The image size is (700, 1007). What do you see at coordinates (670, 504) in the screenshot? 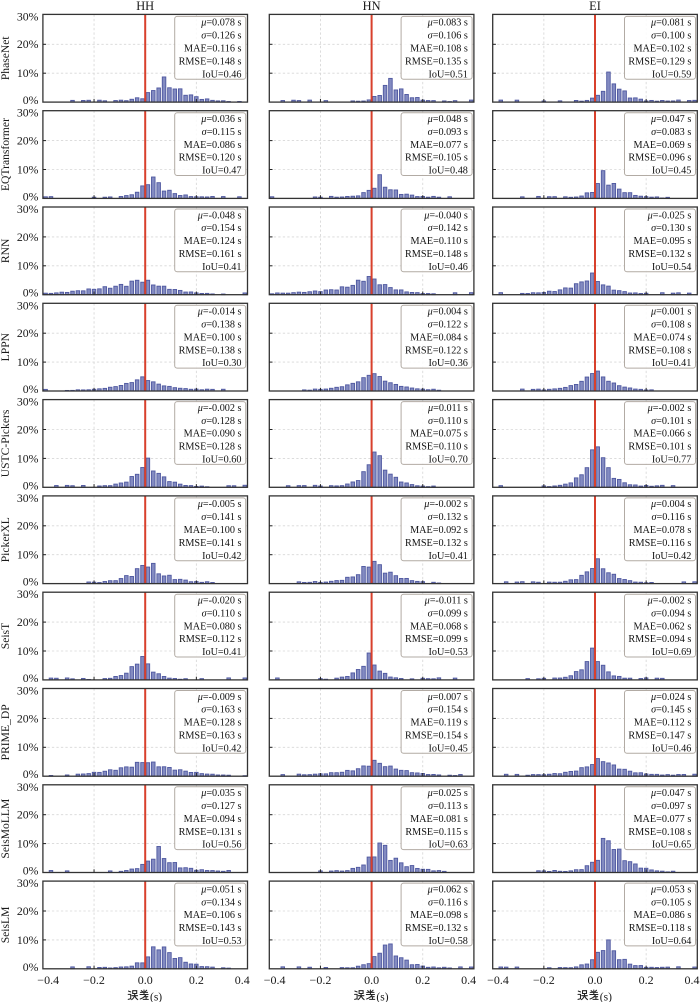
I see `svg-text: μ=0.004 s` at bounding box center [670, 504].